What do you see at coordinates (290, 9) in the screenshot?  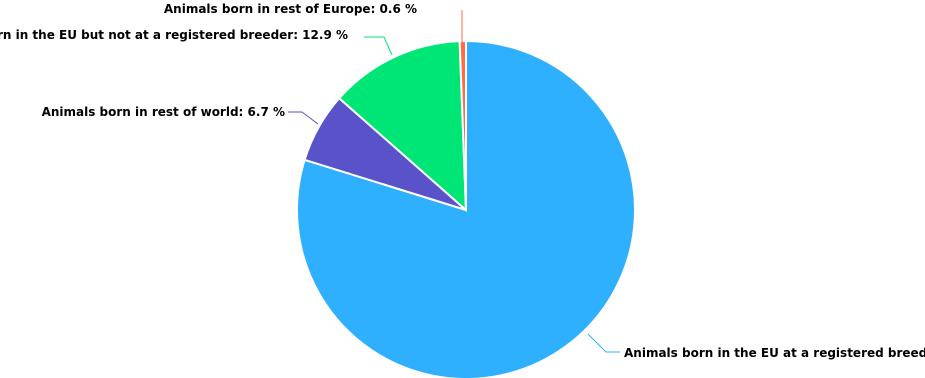 I see `slice-label: Animals born in rest of Europe: 0.6 %` at bounding box center [290, 9].